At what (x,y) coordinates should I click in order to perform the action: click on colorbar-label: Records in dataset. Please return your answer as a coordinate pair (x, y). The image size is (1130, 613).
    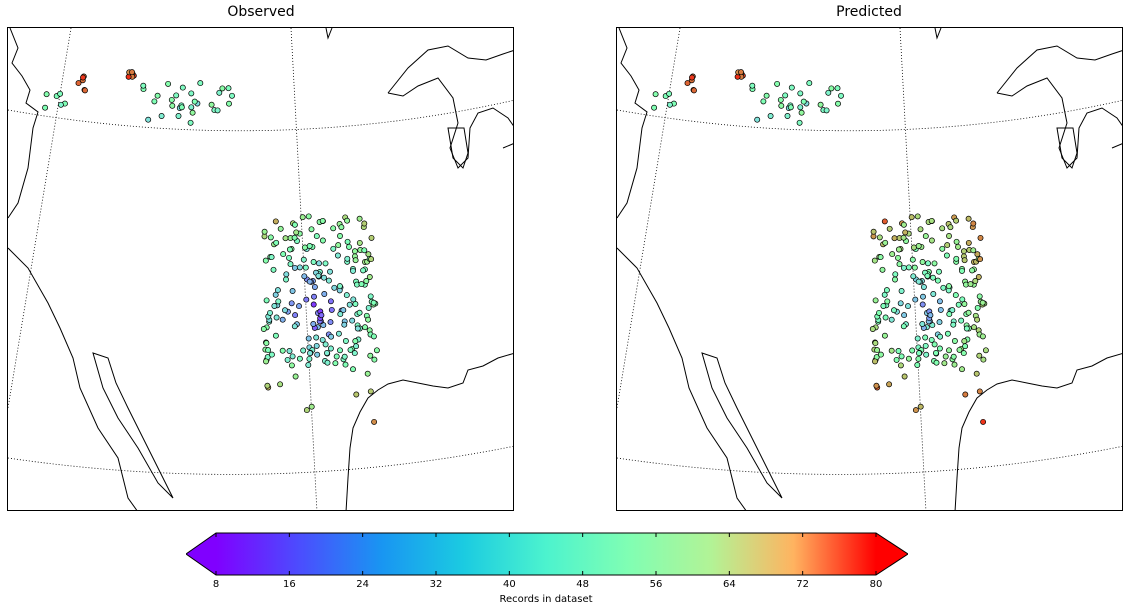
    Looking at the image, I should click on (546, 599).